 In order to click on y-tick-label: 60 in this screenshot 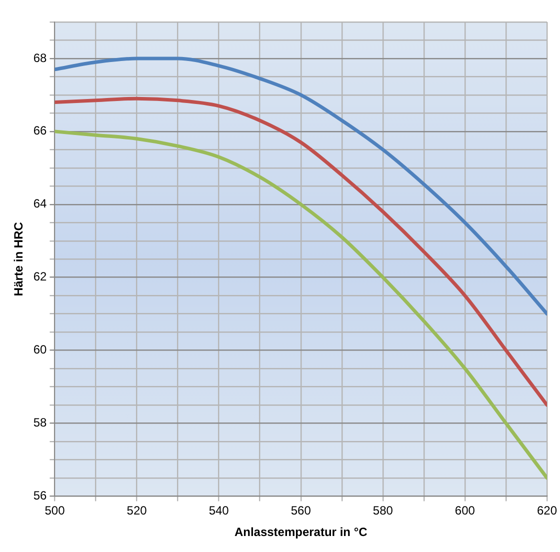, I will do `click(40, 349)`.